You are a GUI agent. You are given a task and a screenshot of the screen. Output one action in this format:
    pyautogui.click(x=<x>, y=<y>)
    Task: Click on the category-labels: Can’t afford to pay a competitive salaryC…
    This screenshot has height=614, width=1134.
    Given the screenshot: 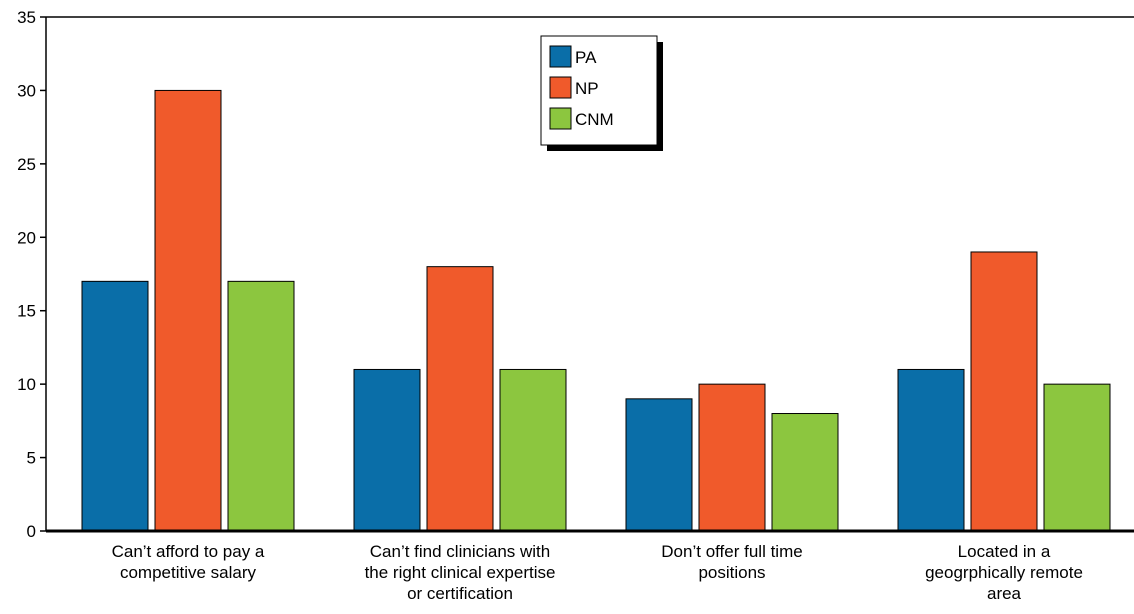 What is the action you would take?
    pyautogui.click(x=597, y=572)
    